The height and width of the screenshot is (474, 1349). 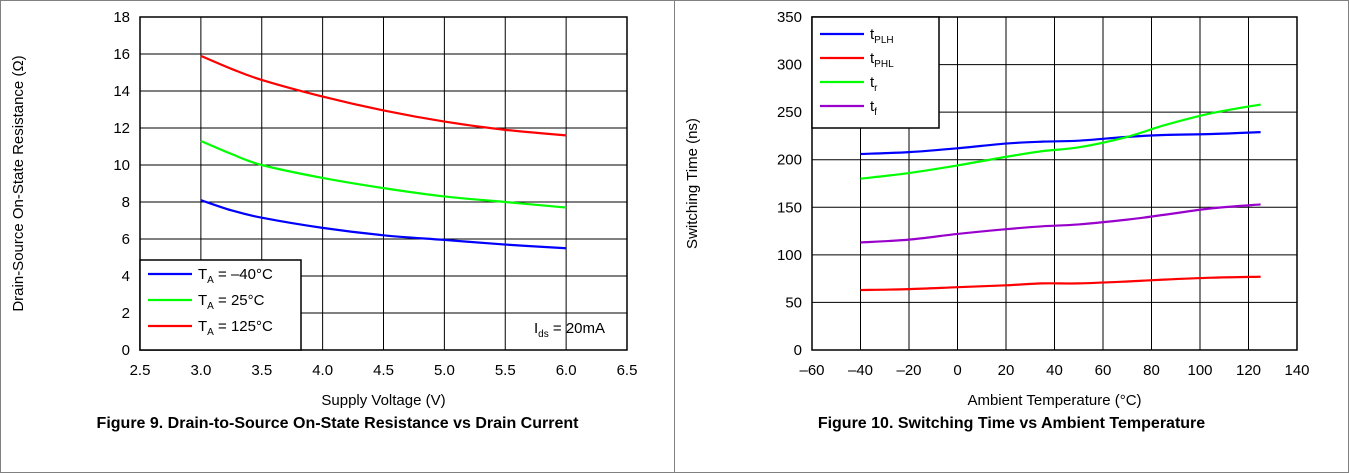 What do you see at coordinates (210, 280) in the screenshot?
I see `figure-9-legend-label-0-sub: A` at bounding box center [210, 280].